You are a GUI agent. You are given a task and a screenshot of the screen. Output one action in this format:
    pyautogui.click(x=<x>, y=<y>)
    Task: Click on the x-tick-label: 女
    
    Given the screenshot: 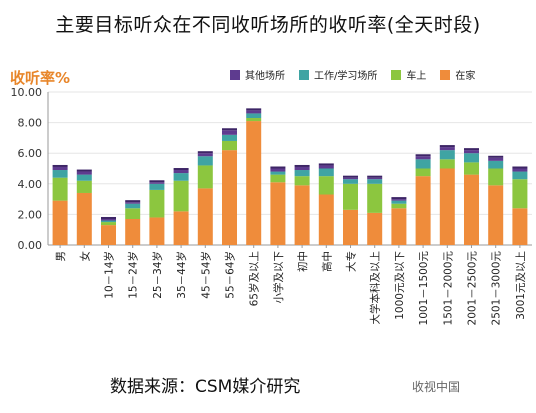 What is the action you would take?
    pyautogui.click(x=84, y=256)
    